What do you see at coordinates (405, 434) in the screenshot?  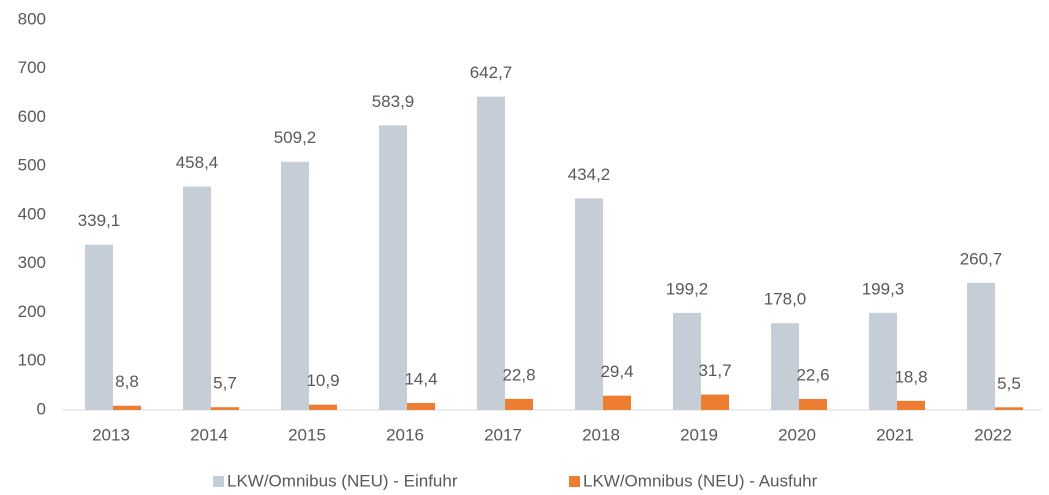 I see `x-tick-label: 2016` at bounding box center [405, 434].